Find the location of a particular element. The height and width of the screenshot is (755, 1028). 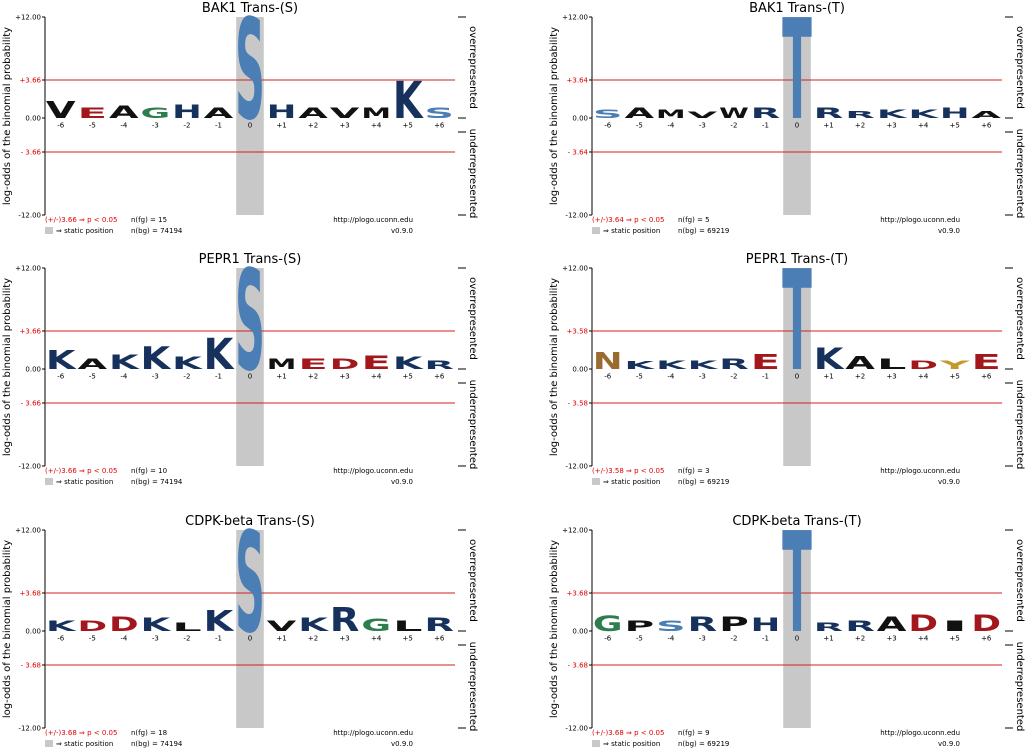

chart-title: CDPK-beta Trans-(T) is located at coordinates (796, 521).